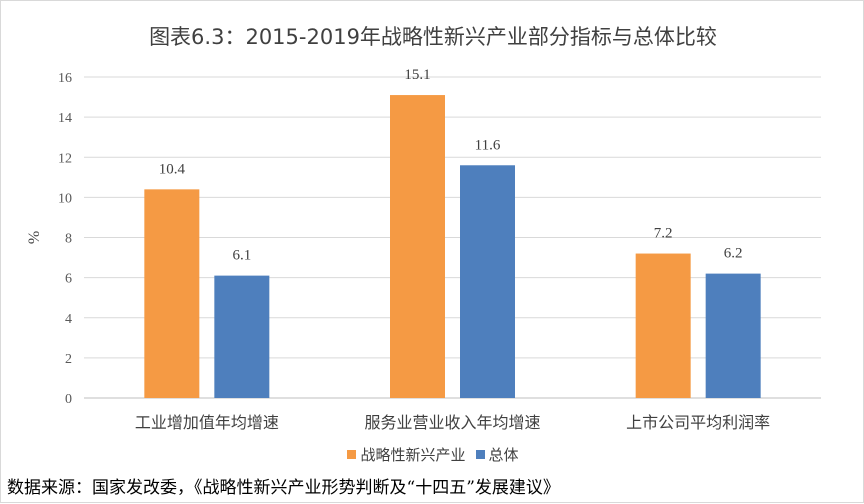  What do you see at coordinates (65, 198) in the screenshot?
I see `y-tick-label: 10` at bounding box center [65, 198].